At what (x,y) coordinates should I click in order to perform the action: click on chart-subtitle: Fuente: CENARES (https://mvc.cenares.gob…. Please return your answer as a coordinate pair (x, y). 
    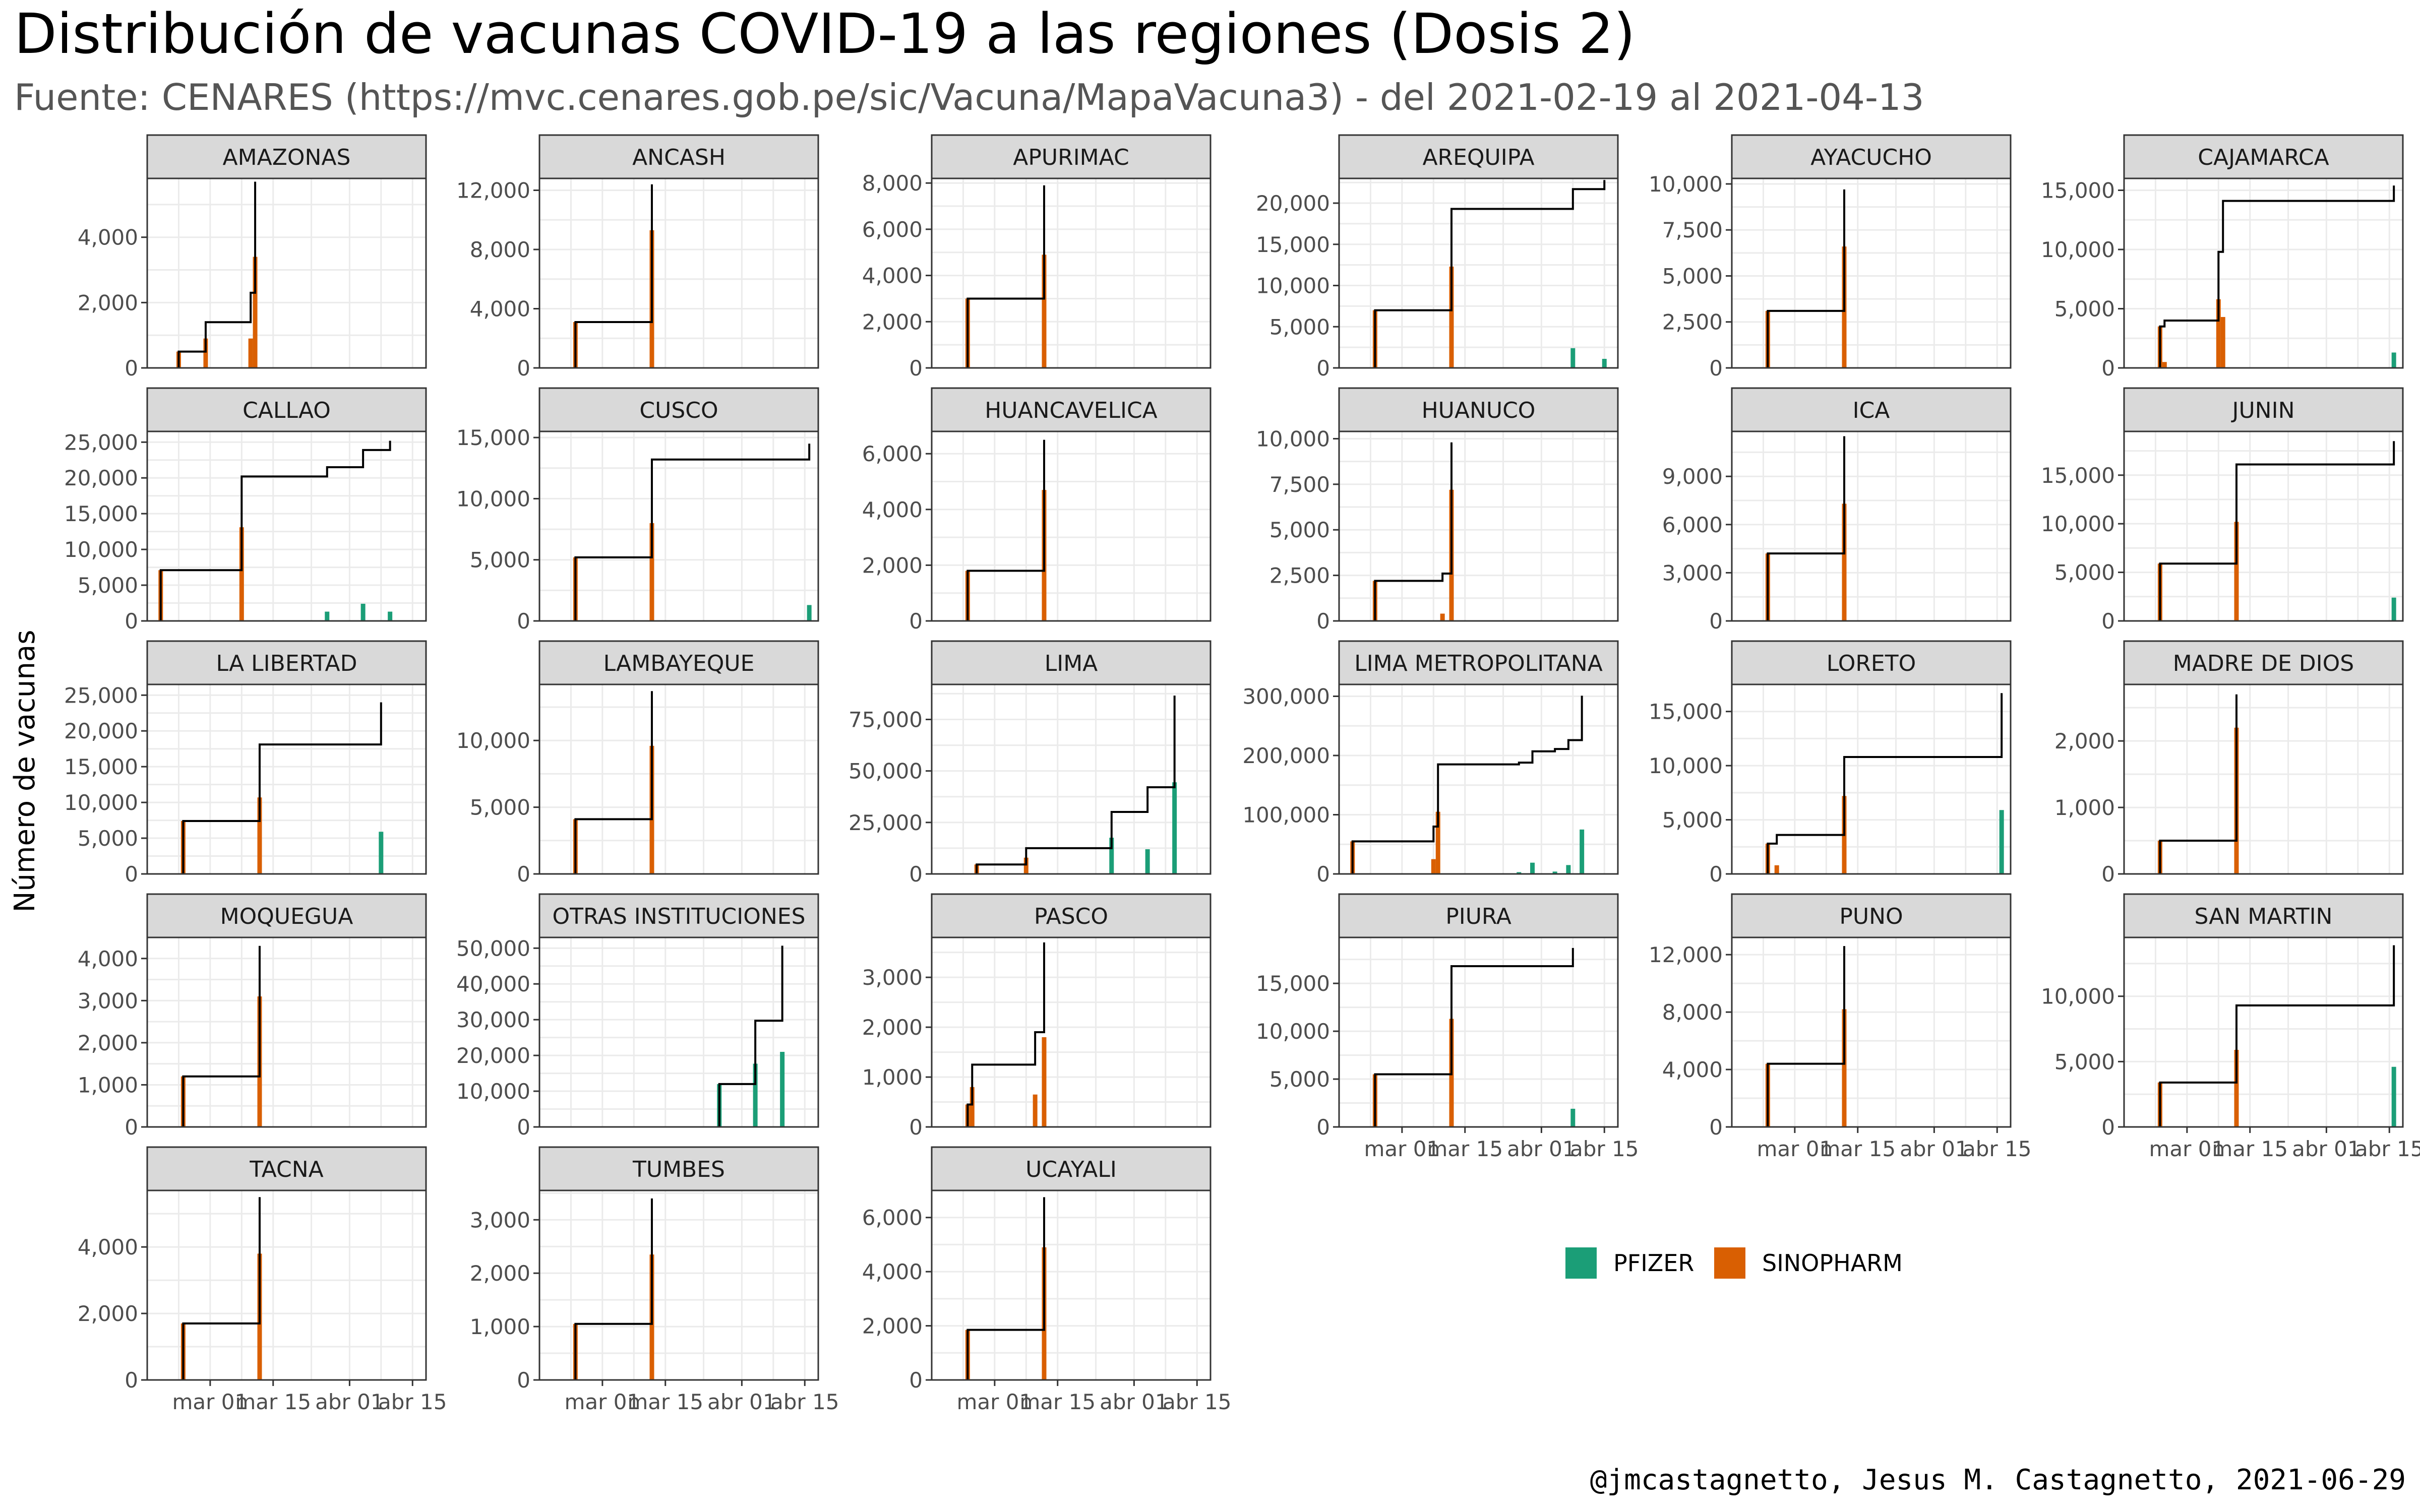
    Looking at the image, I should click on (969, 97).